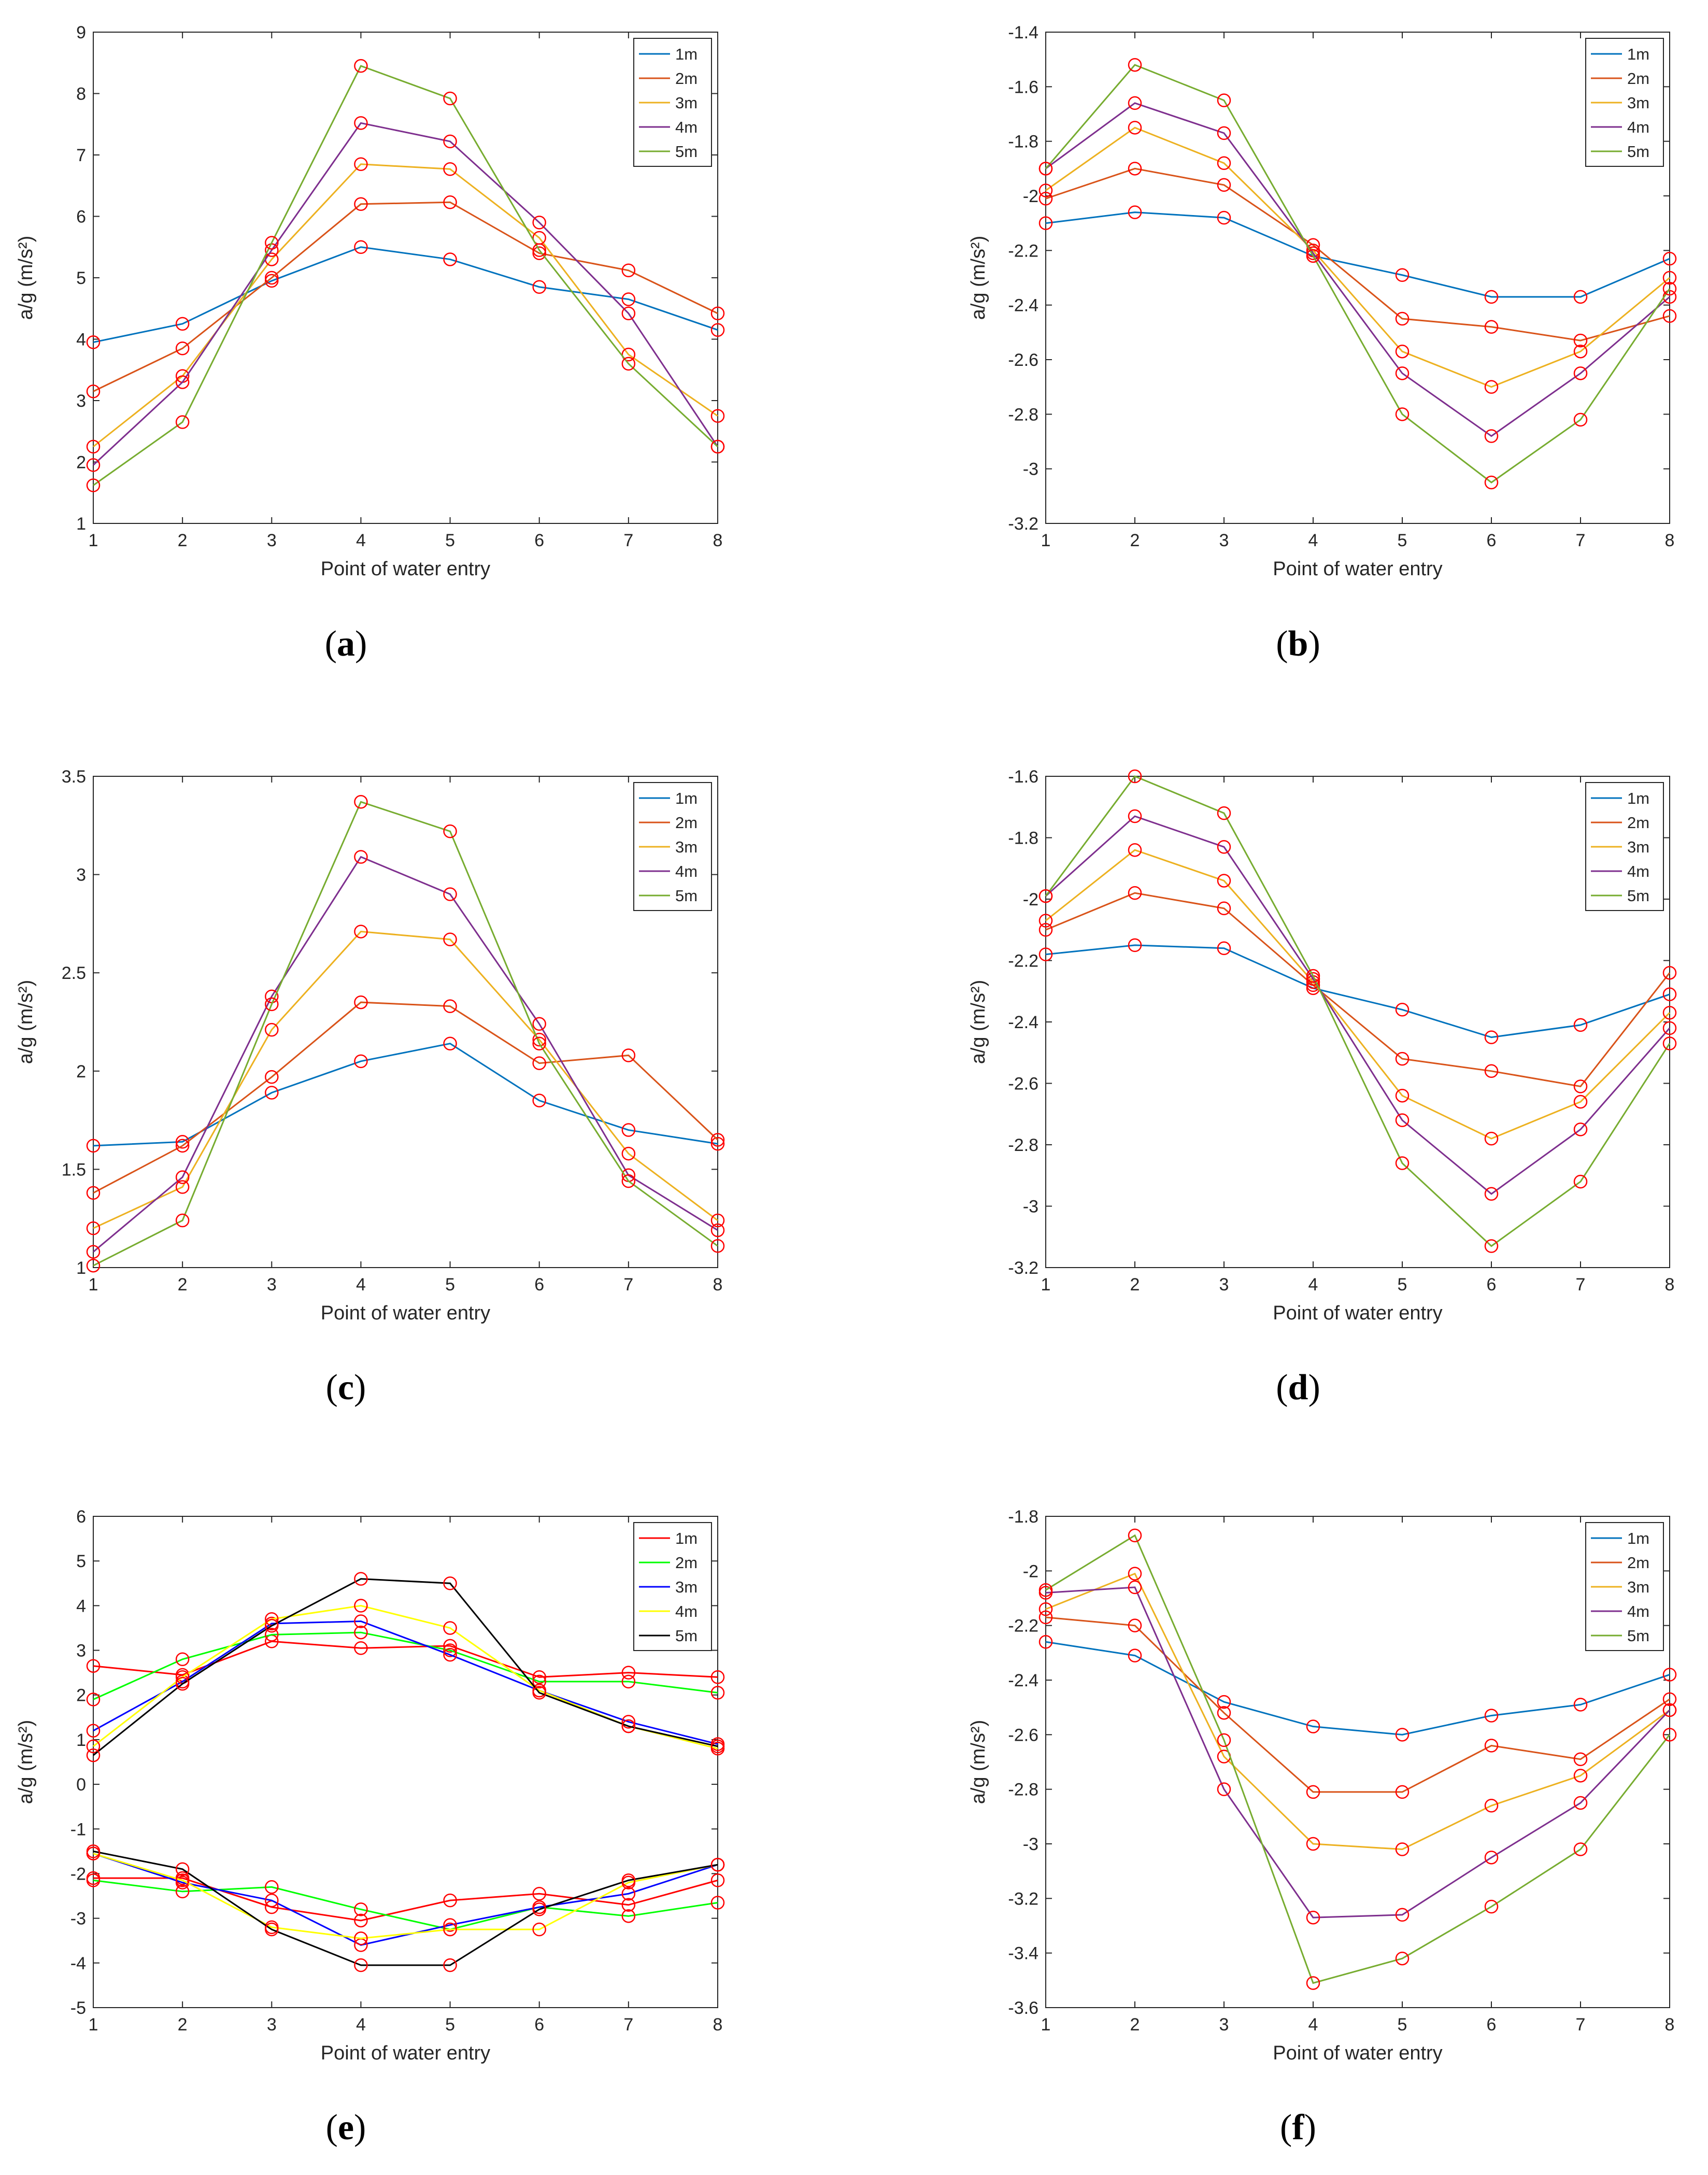  What do you see at coordinates (346, 2128) in the screenshot?
I see `panel-caption-e: (e)` at bounding box center [346, 2128].